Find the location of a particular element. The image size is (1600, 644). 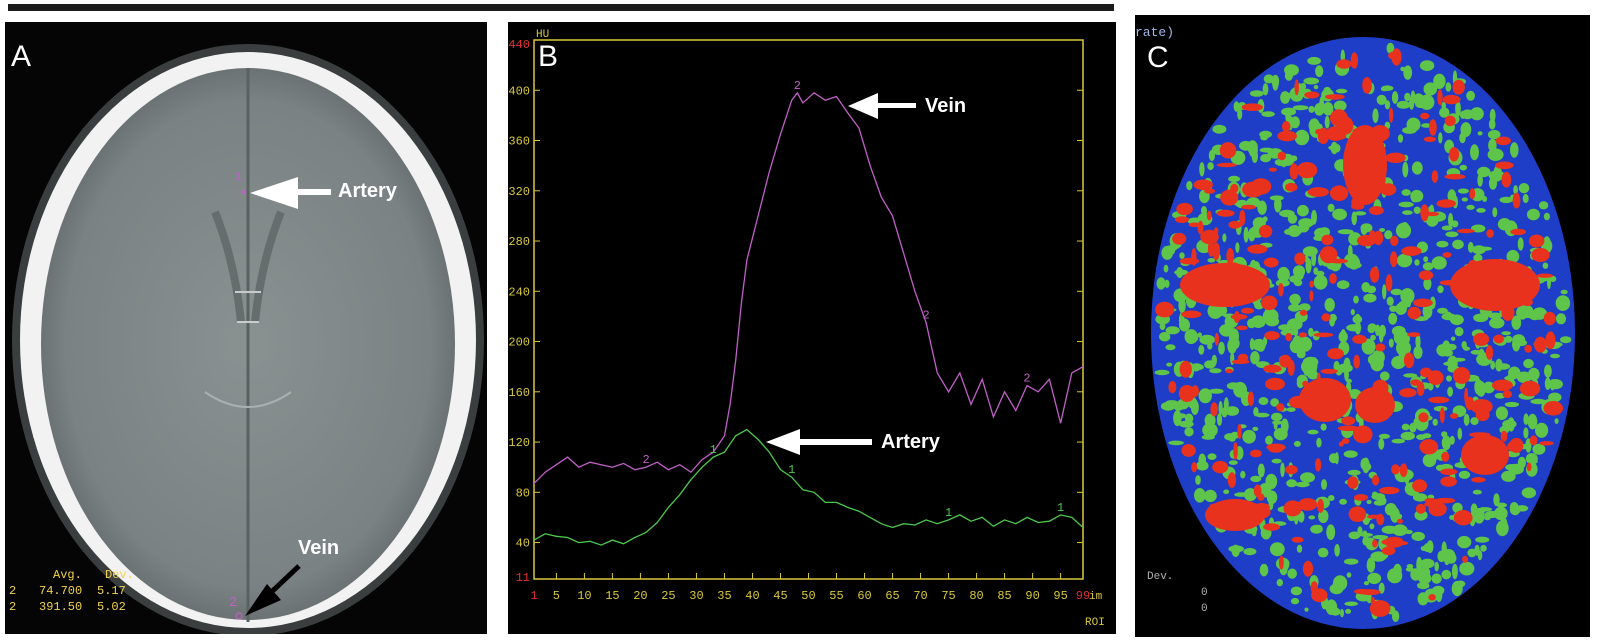

x-tick-label: 75 is located at coordinates (948, 596).